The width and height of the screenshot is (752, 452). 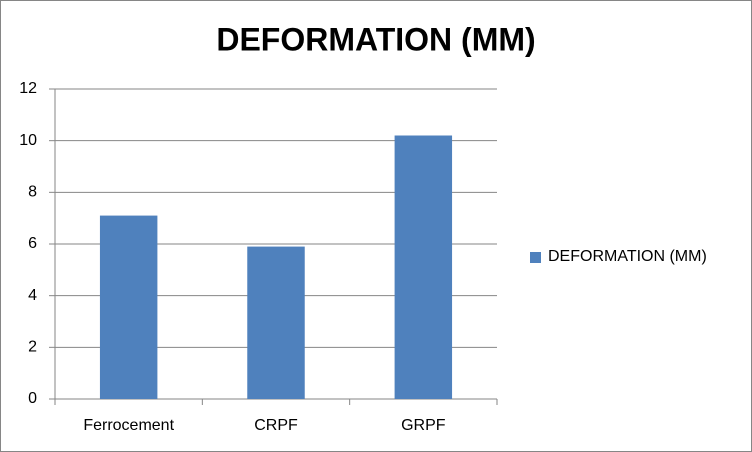 I want to click on x-tick-label: CRPF, so click(x=276, y=425).